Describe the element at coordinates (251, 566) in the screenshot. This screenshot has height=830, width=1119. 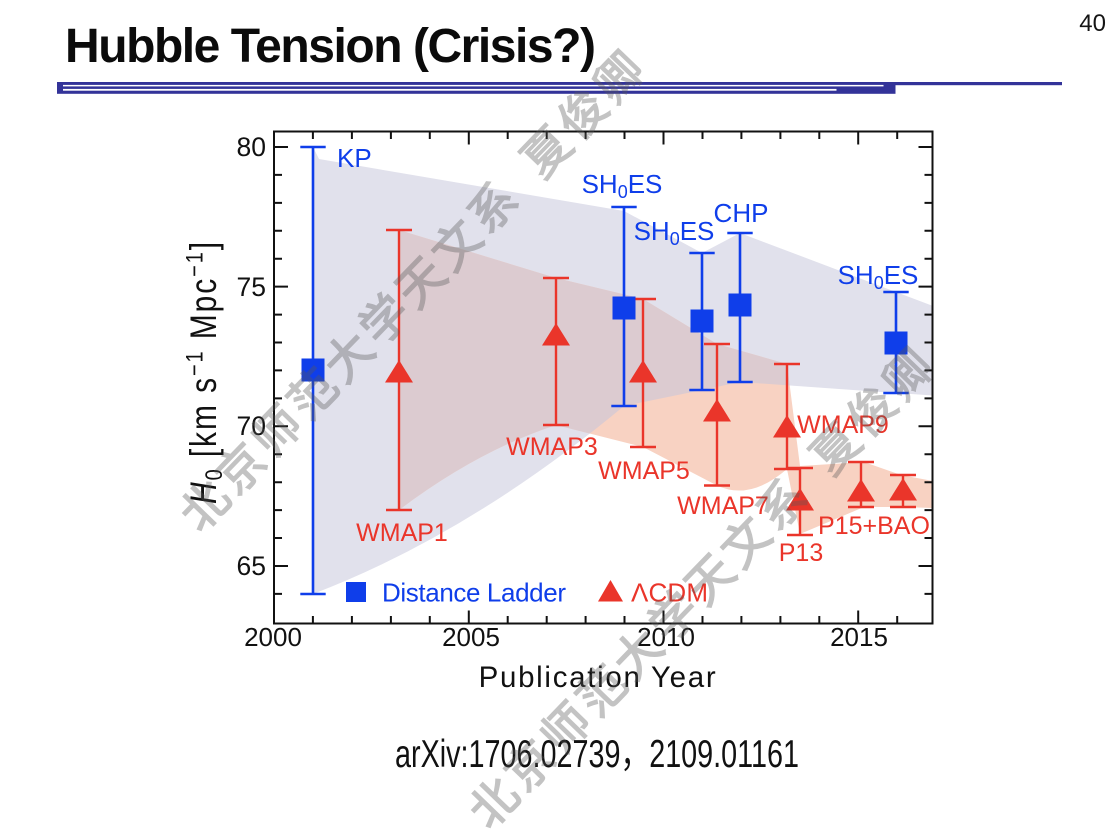
I see `svg-text: 65` at that location.